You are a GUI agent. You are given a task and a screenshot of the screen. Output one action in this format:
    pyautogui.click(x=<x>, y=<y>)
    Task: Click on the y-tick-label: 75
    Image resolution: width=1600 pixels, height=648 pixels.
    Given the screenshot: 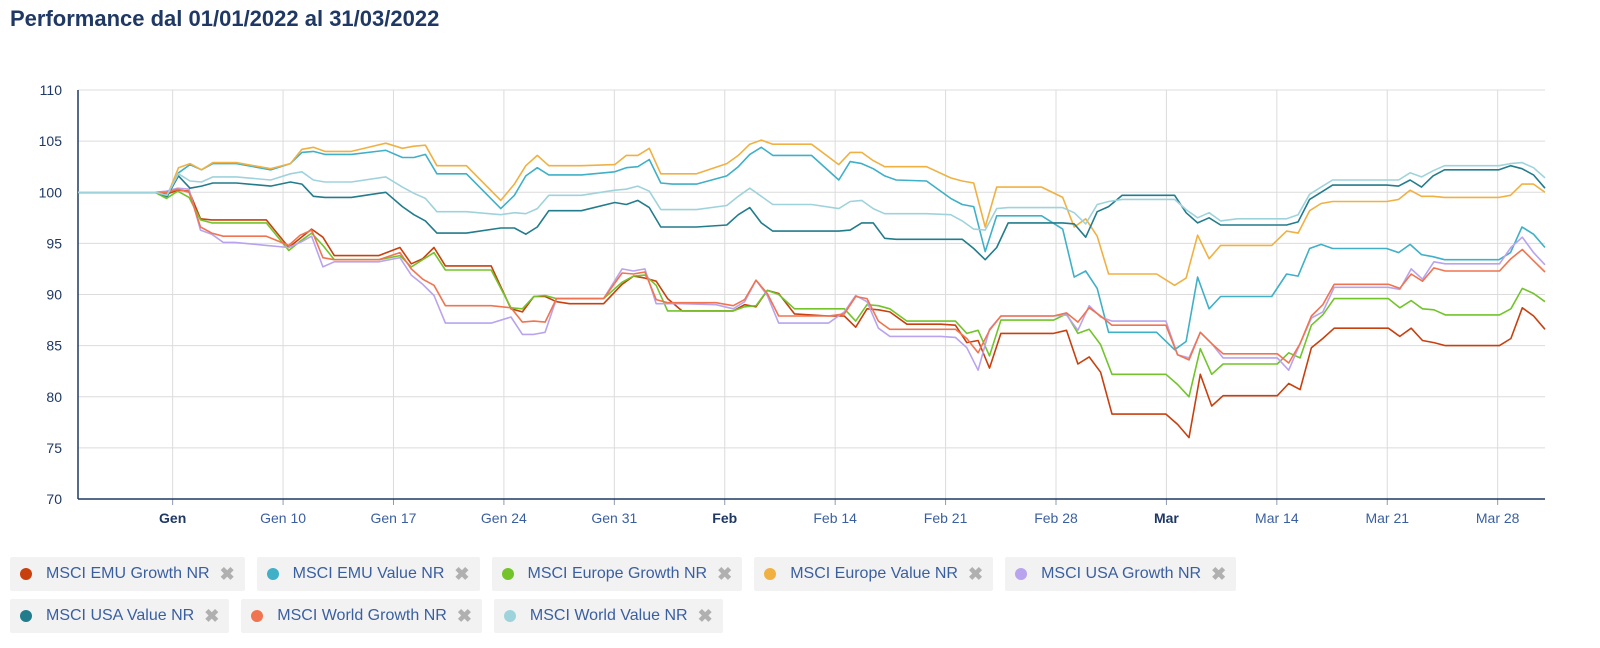 What is the action you would take?
    pyautogui.click(x=54, y=448)
    